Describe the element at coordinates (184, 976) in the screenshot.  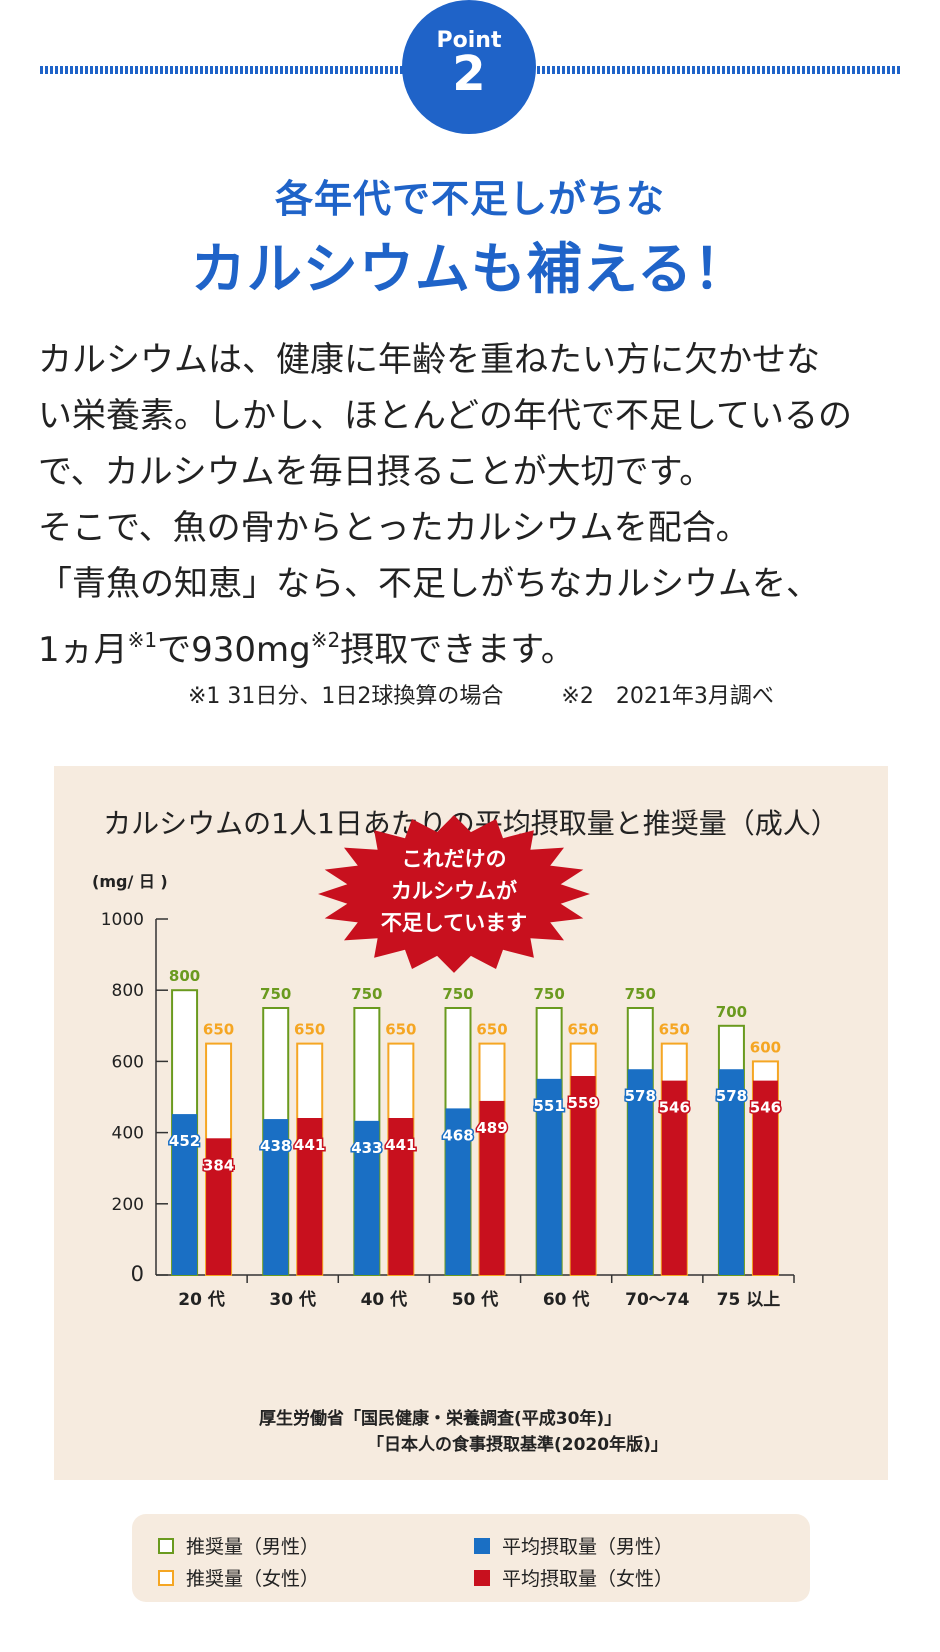
I see `label-male-recommended: 800` at that location.